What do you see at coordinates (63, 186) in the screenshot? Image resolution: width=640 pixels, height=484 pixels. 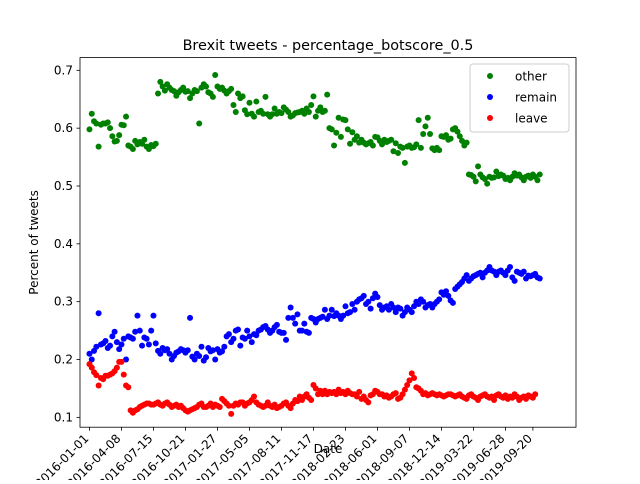 I see `y-tick-label: 0.5` at bounding box center [63, 186].